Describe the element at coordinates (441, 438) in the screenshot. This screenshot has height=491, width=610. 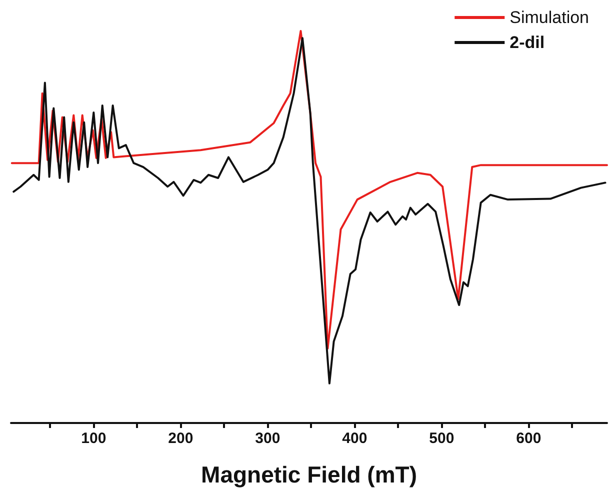
I see `x-tick-label: 500` at that location.